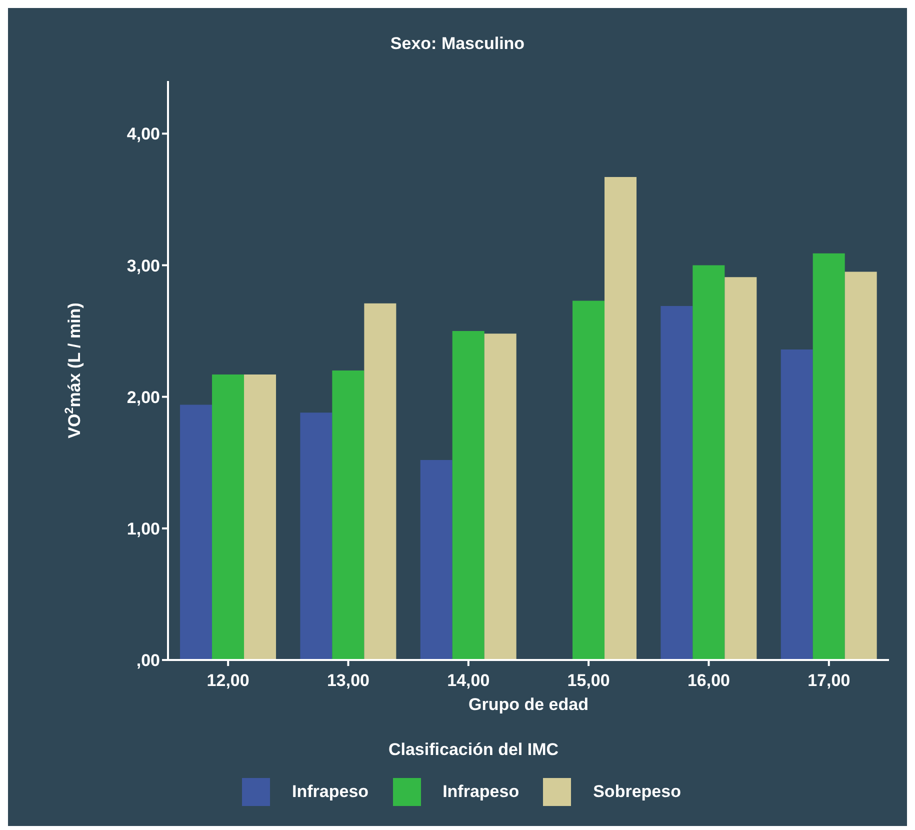  What do you see at coordinates (588, 680) in the screenshot?
I see `x-tick-label: 15,00` at bounding box center [588, 680].